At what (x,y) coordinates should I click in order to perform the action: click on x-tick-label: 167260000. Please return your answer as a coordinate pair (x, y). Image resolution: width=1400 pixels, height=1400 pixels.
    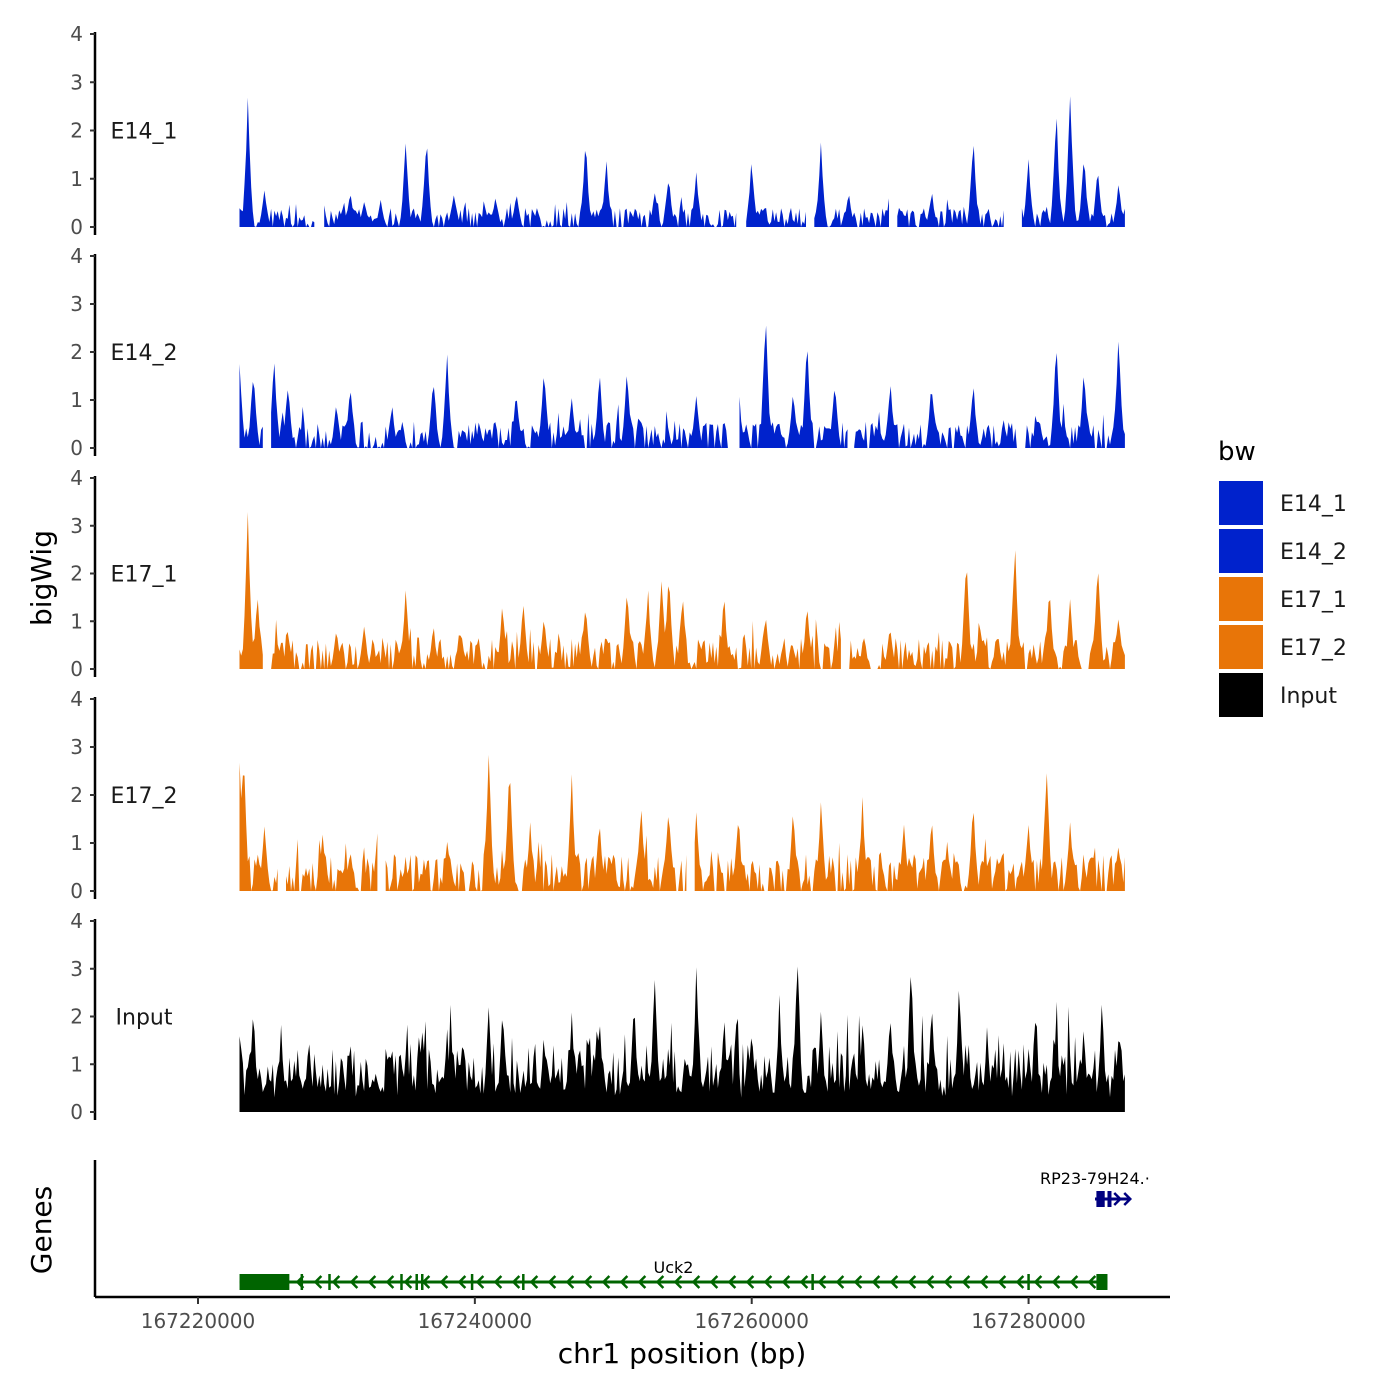
    Looking at the image, I should click on (751, 1321).